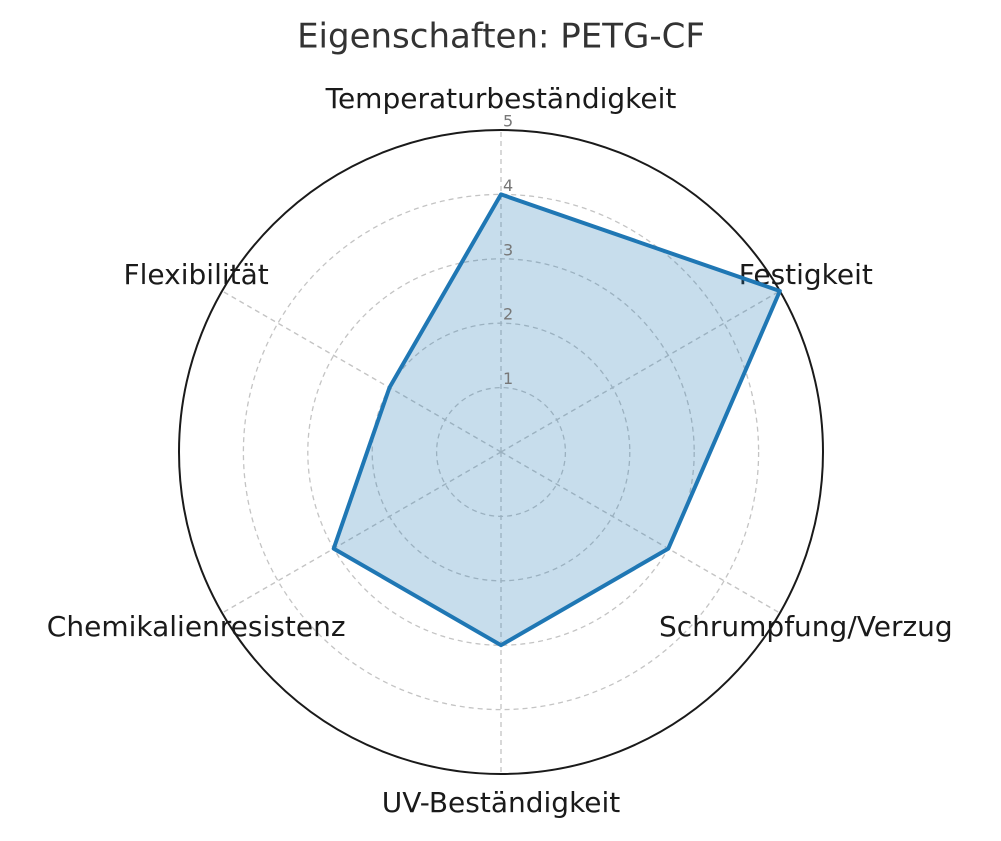 The height and width of the screenshot is (841, 1001). Describe the element at coordinates (508, 378) in the screenshot. I see `r-tick-label: 1` at that location.